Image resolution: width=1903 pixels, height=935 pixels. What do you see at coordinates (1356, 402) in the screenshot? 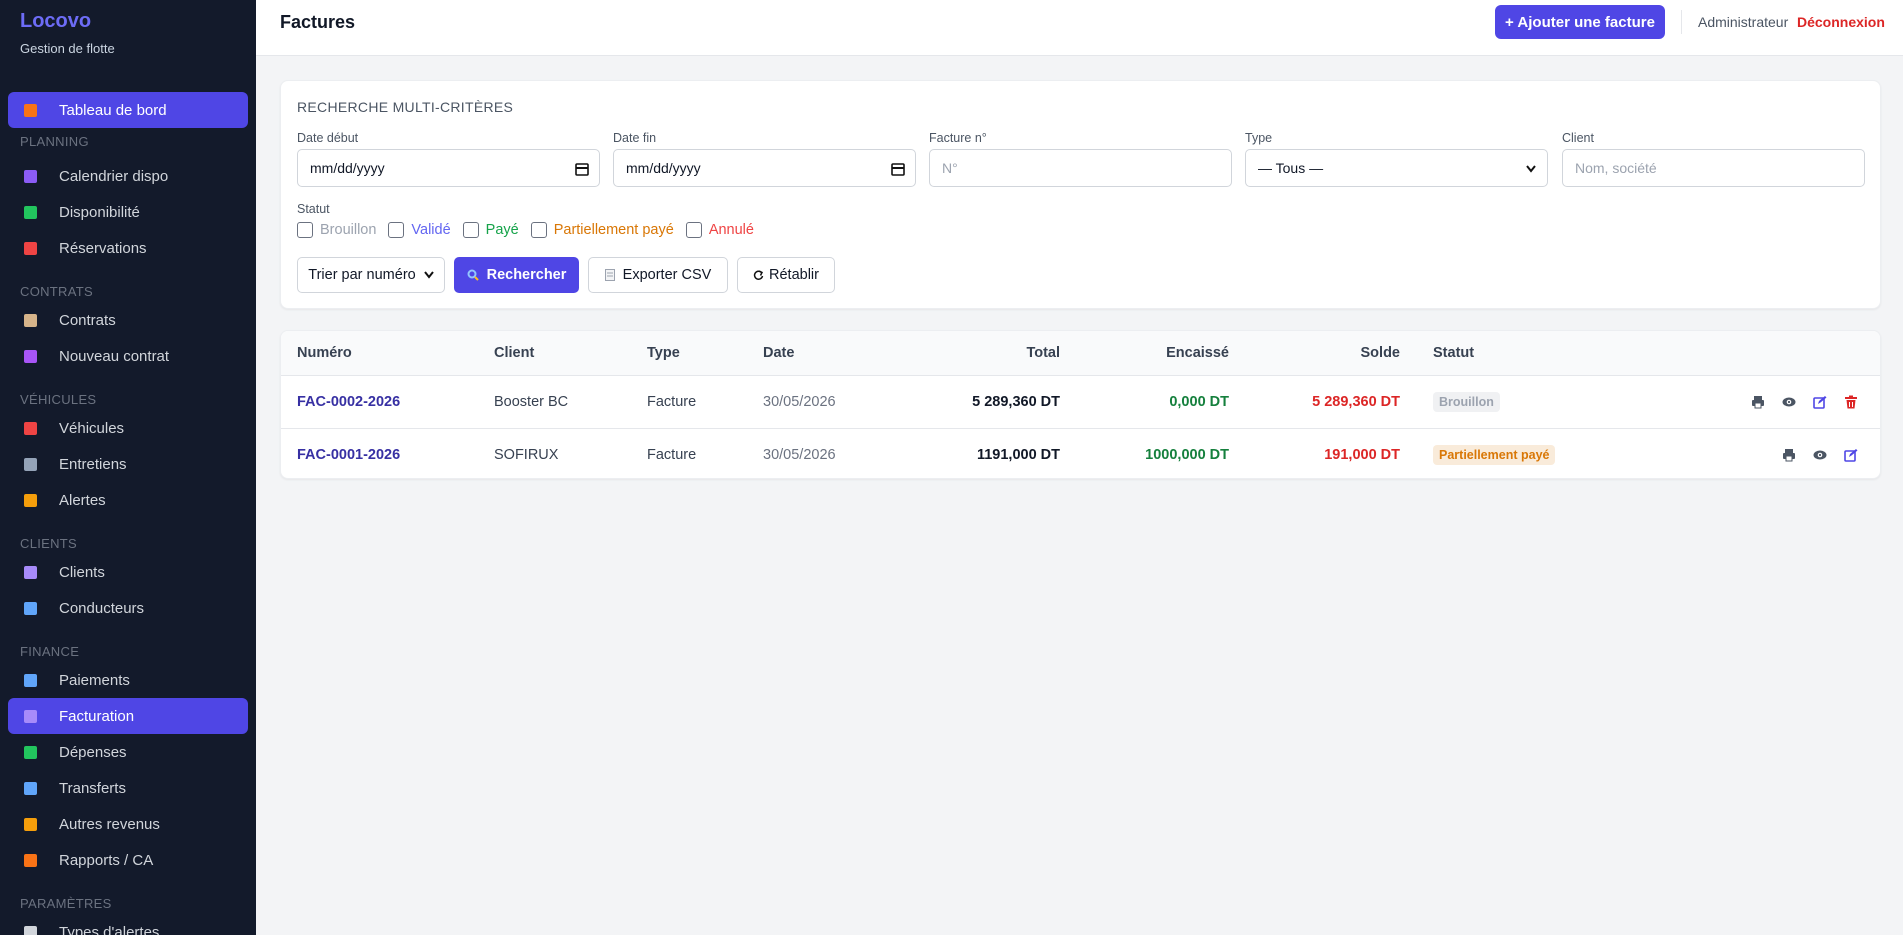
I see `cell: 5 289,360 DT` at bounding box center [1356, 402].